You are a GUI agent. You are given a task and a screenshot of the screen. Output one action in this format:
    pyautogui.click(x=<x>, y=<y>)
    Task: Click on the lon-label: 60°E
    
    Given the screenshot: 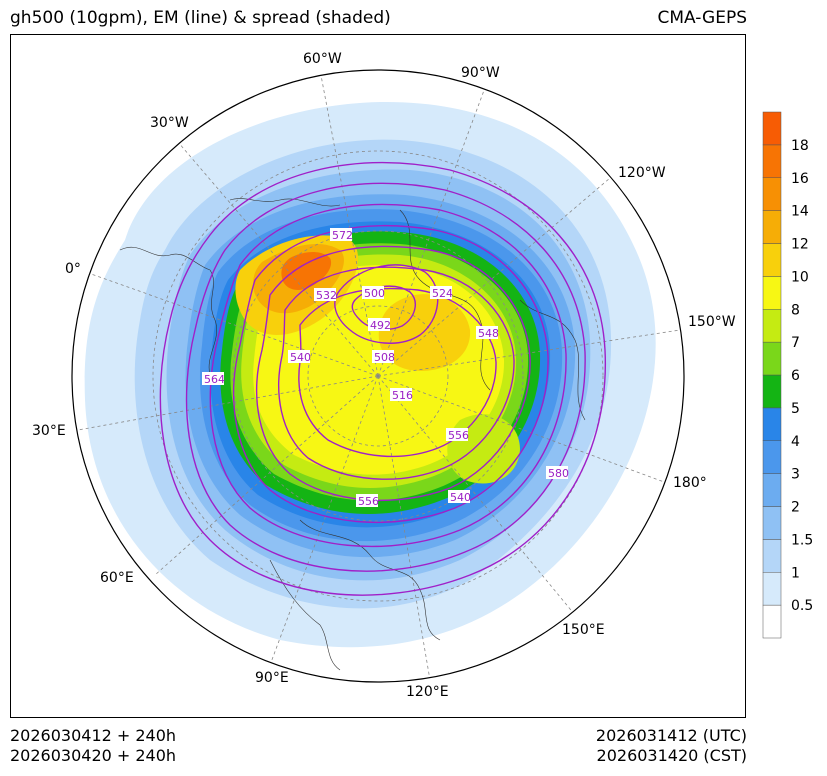 What is the action you would take?
    pyautogui.click(x=117, y=578)
    